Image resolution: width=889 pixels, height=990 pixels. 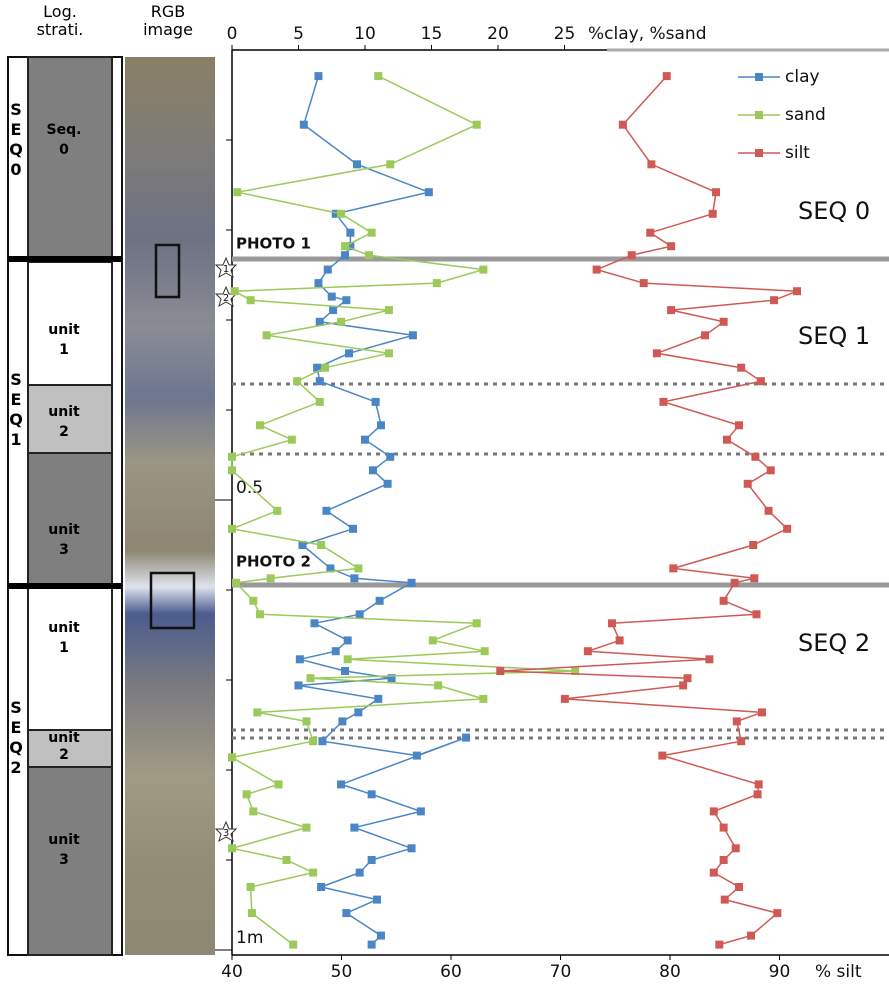 I want to click on seq-label: SEQ 2, so click(x=834, y=643).